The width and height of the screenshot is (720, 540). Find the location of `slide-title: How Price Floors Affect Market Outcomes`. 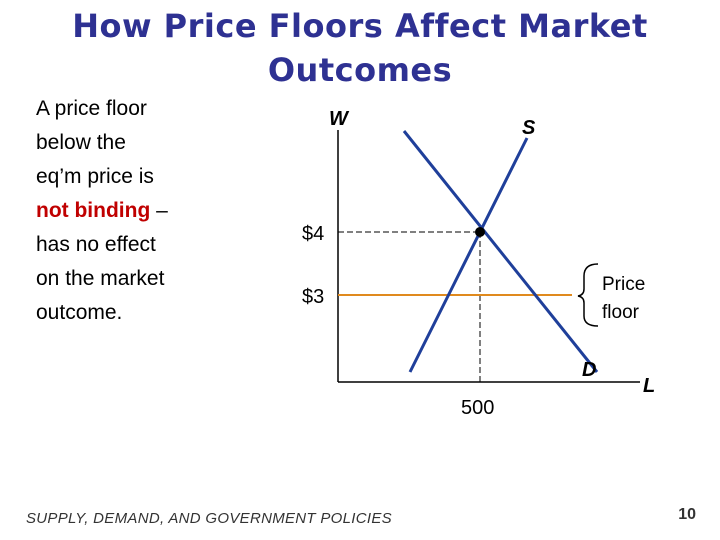

slide-title: How Price Floors Affect Market Outcomes is located at coordinates (360, 48).